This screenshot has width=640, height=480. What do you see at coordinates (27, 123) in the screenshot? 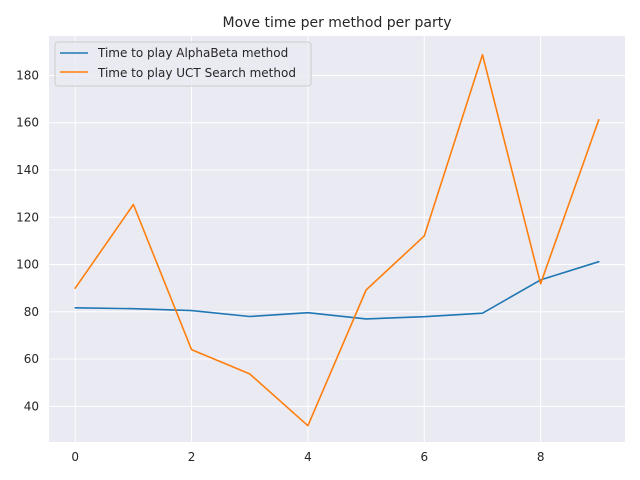
I see `y-tick-label: 160` at bounding box center [27, 123].